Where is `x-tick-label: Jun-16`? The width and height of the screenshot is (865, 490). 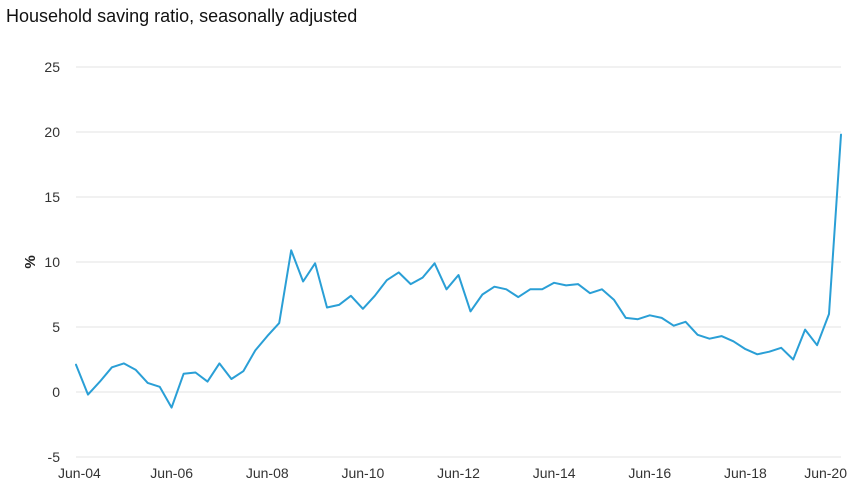
x-tick-label: Jun-16 is located at coordinates (649, 473).